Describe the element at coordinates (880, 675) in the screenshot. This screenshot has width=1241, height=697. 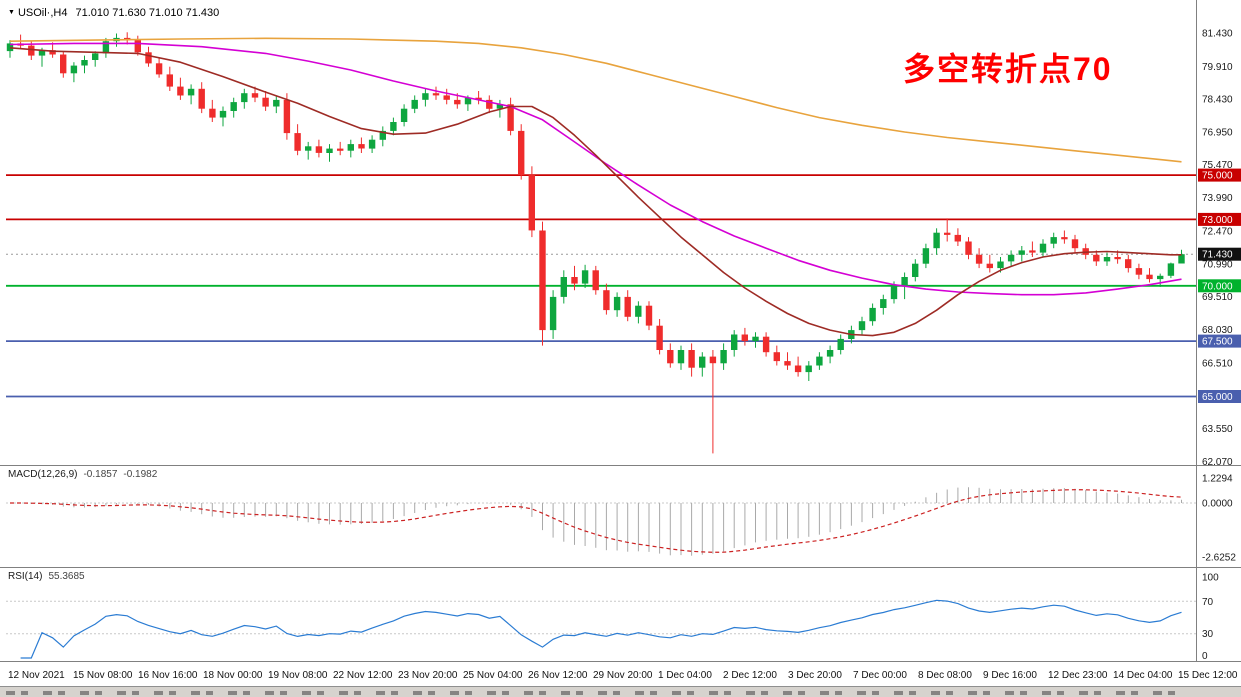
I see `time-tick-label: 7 Dec 00:00` at that location.